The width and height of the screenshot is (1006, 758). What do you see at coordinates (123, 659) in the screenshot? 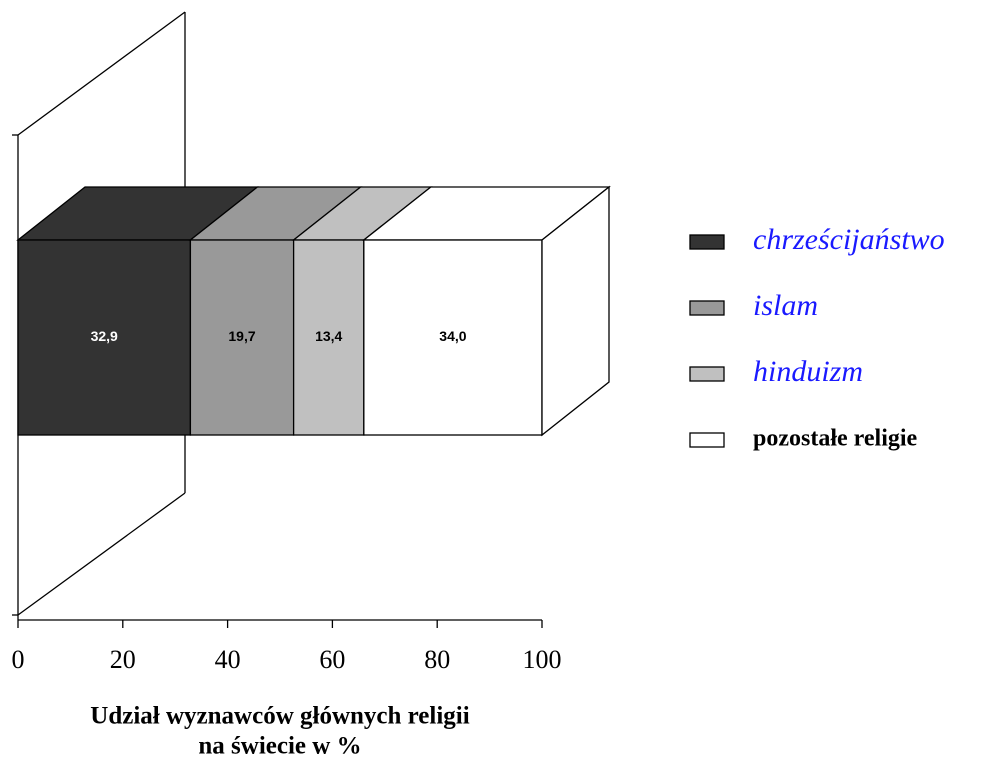
I see `x-tick-label: 20` at bounding box center [123, 659].